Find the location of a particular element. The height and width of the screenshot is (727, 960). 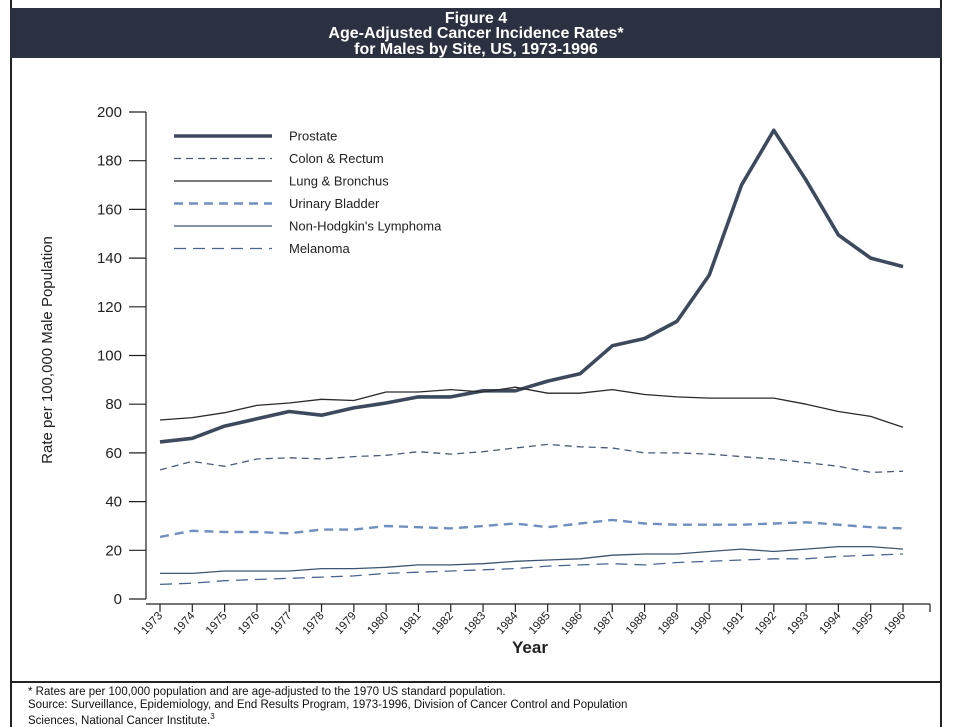

source-line-2: Sciences, National Cancer Institute.3 is located at coordinates (478, 719).